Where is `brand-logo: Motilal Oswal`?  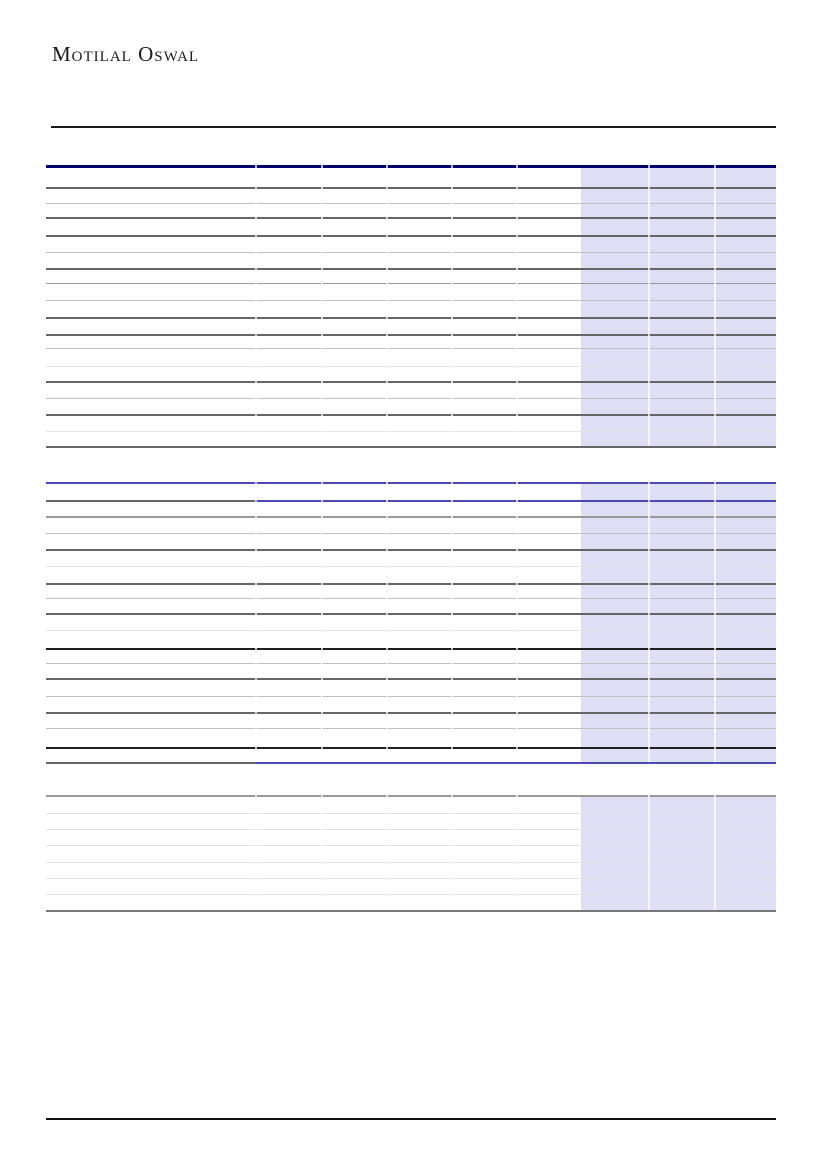
brand-logo: Motilal Oswal is located at coordinates (126, 54).